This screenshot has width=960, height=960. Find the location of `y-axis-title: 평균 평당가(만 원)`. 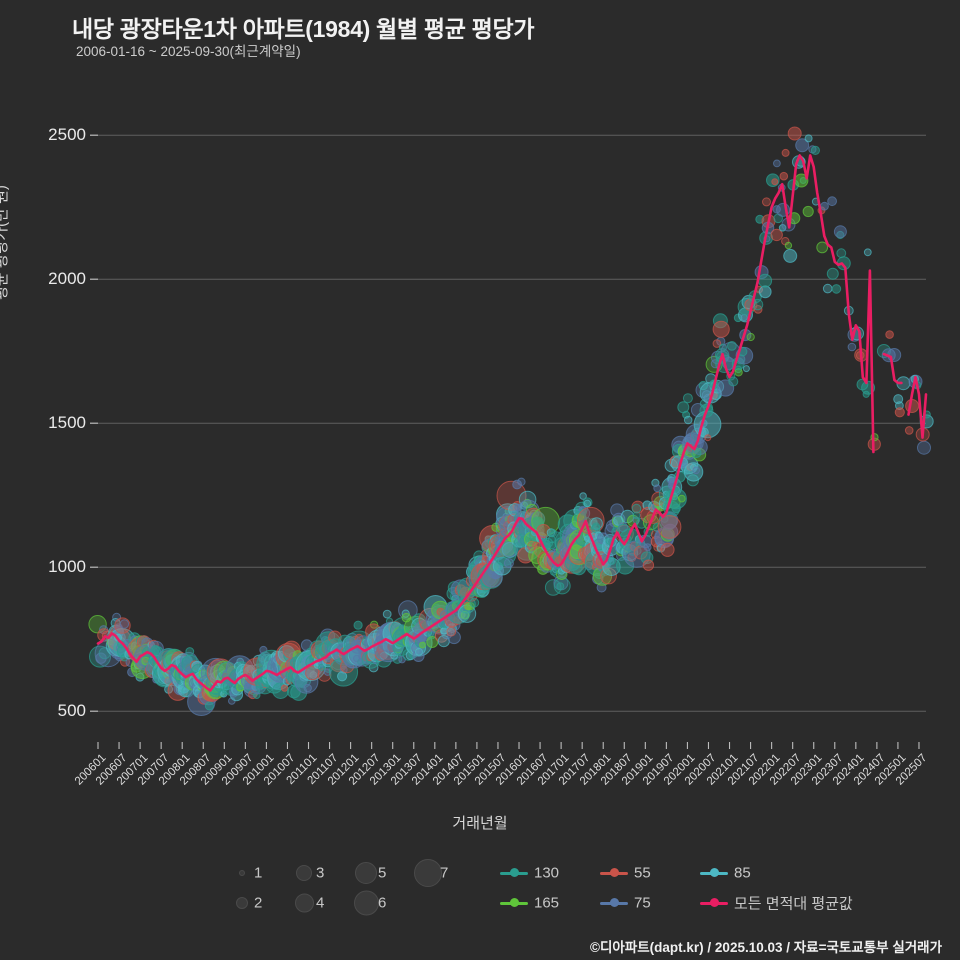

y-axis-title: 평균 평당가(만 원) is located at coordinates (5, 242).